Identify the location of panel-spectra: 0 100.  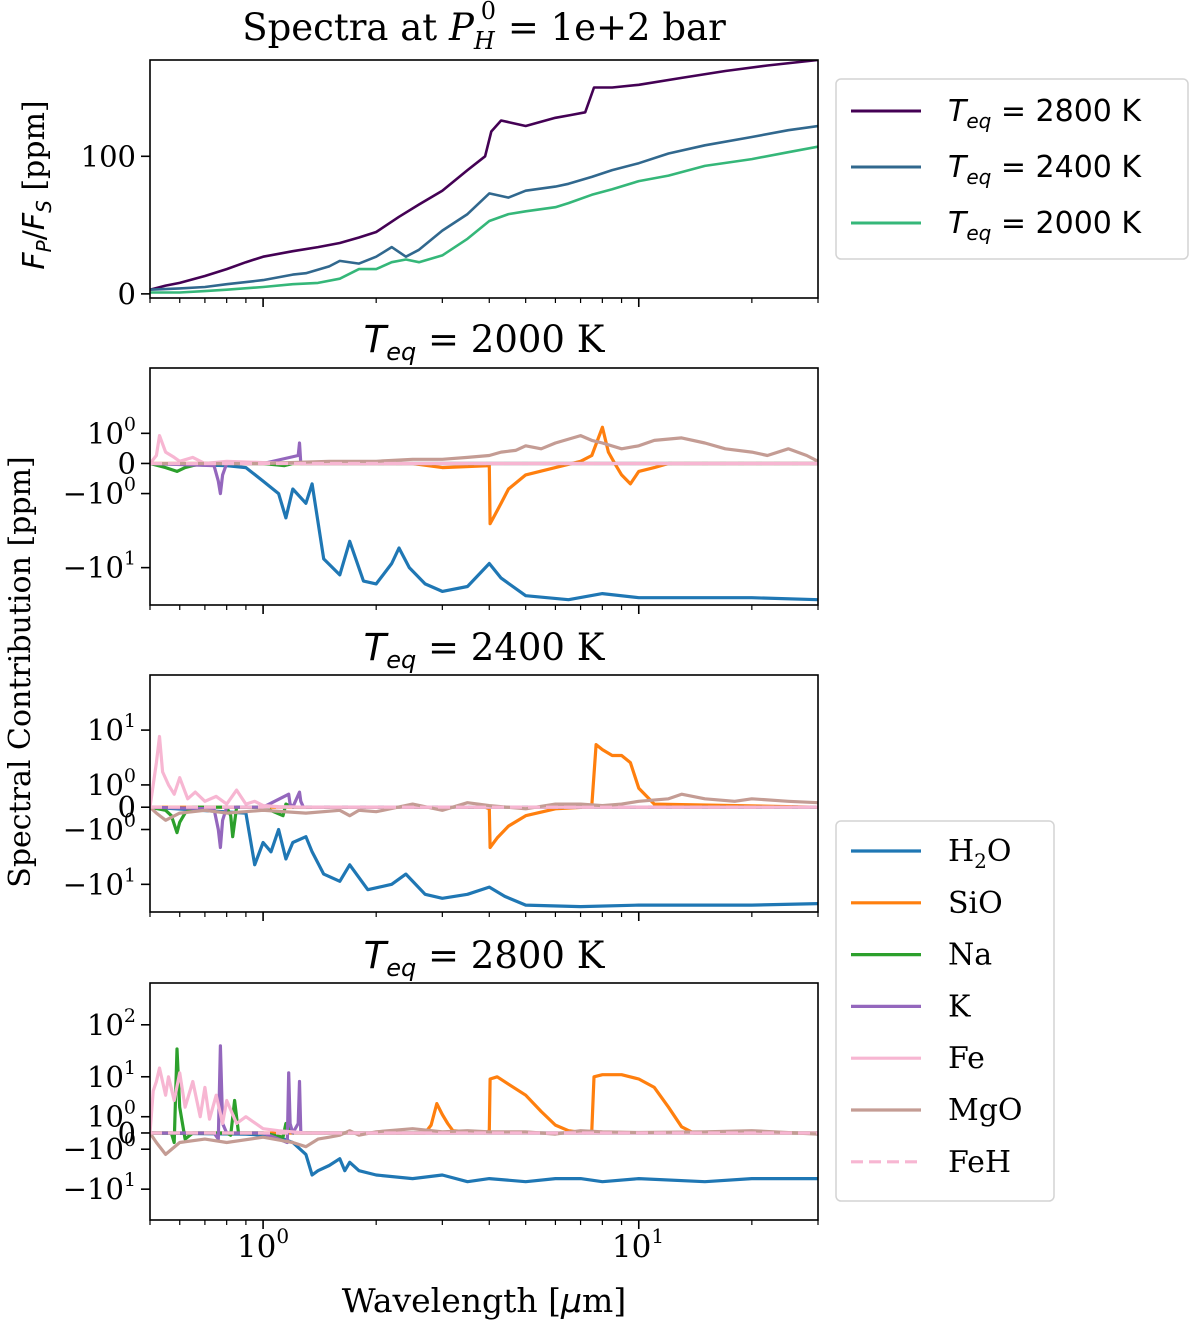
(450, 185).